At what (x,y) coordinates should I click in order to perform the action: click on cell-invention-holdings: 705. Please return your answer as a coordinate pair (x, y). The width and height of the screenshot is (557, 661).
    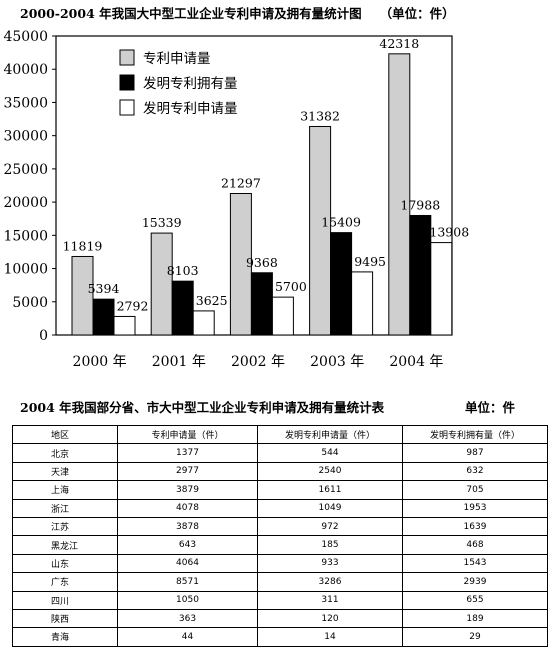
    Looking at the image, I should click on (475, 490).